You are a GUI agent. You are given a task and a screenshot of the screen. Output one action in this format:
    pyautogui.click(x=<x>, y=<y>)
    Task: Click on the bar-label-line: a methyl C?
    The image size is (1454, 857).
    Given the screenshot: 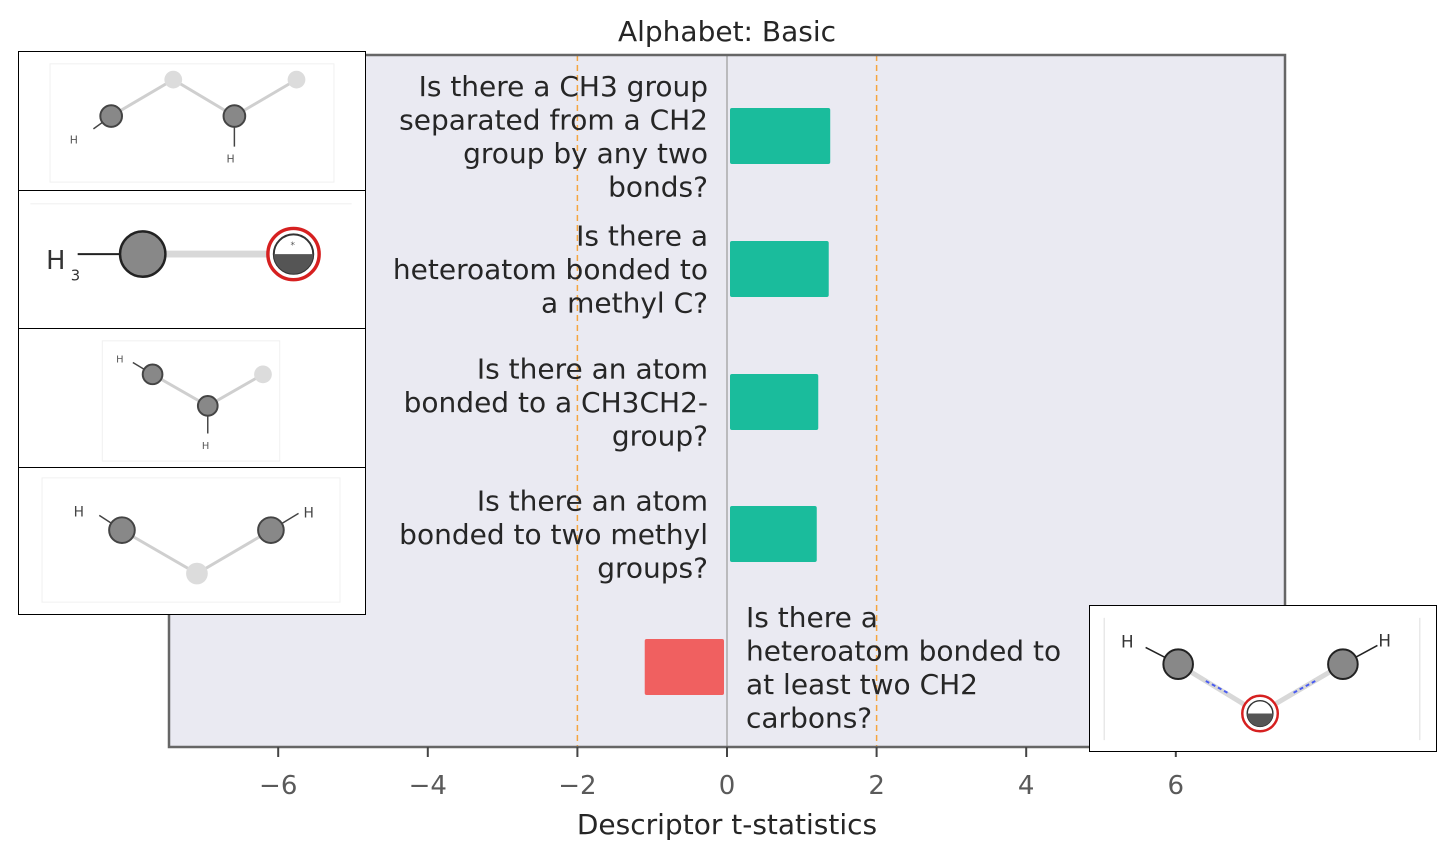 What is the action you would take?
    pyautogui.click(x=624, y=303)
    